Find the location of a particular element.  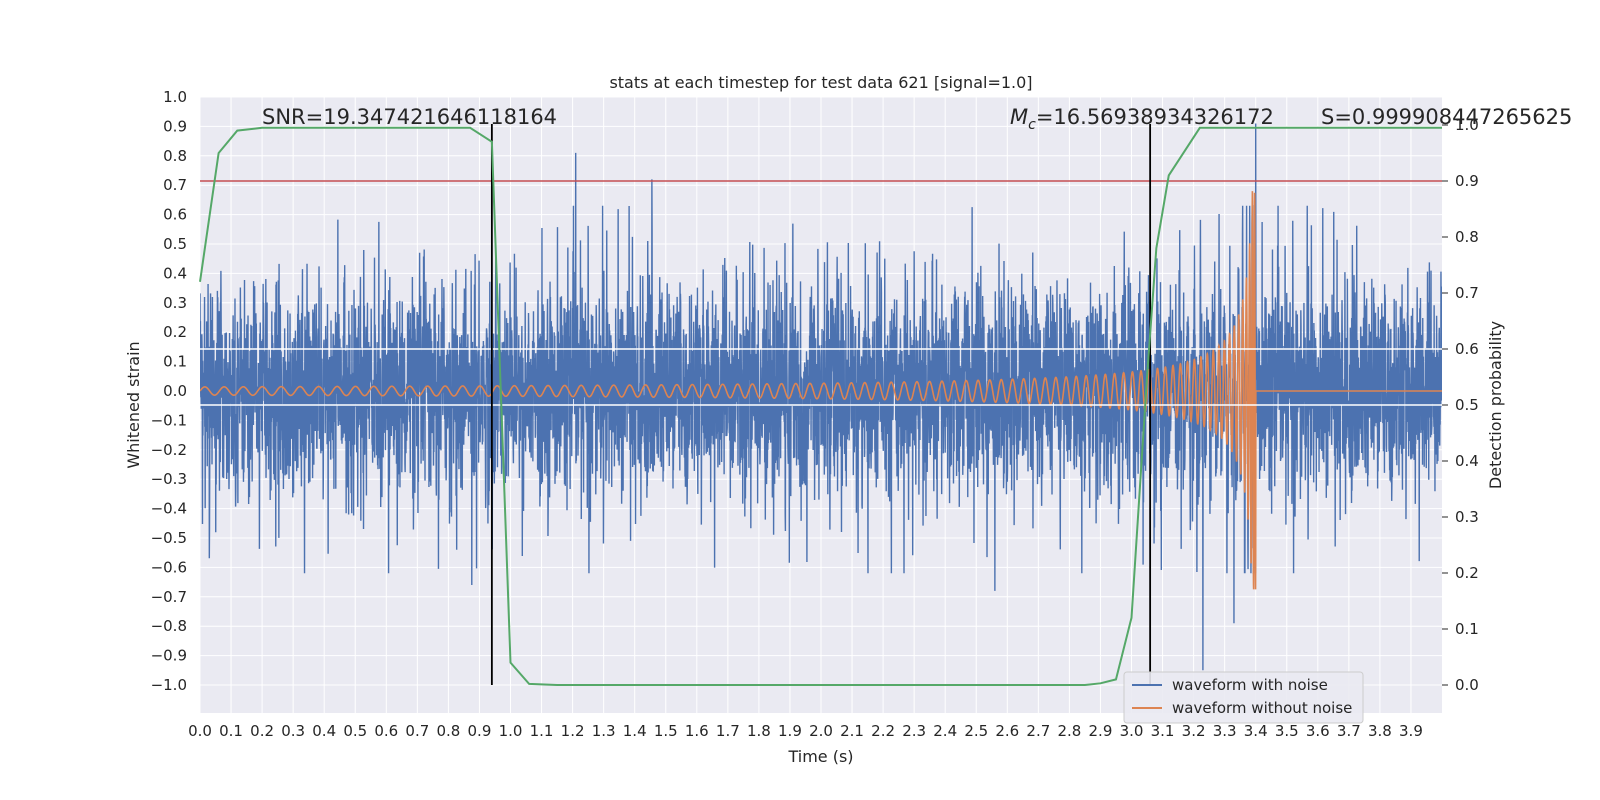

mc-subscript: c is located at coordinates (1032, 125).